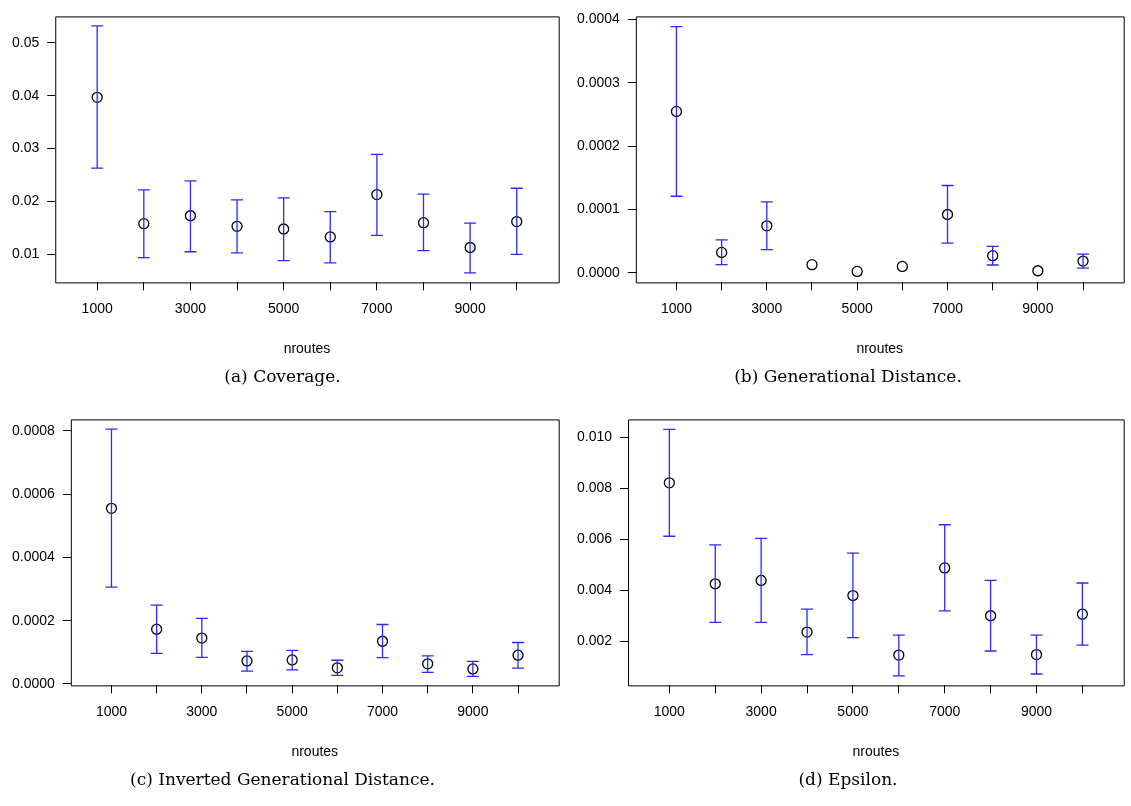 This screenshot has width=1131, height=806. Describe the element at coordinates (33, 492) in the screenshot. I see `y-tick-label: 0.0006` at that location.